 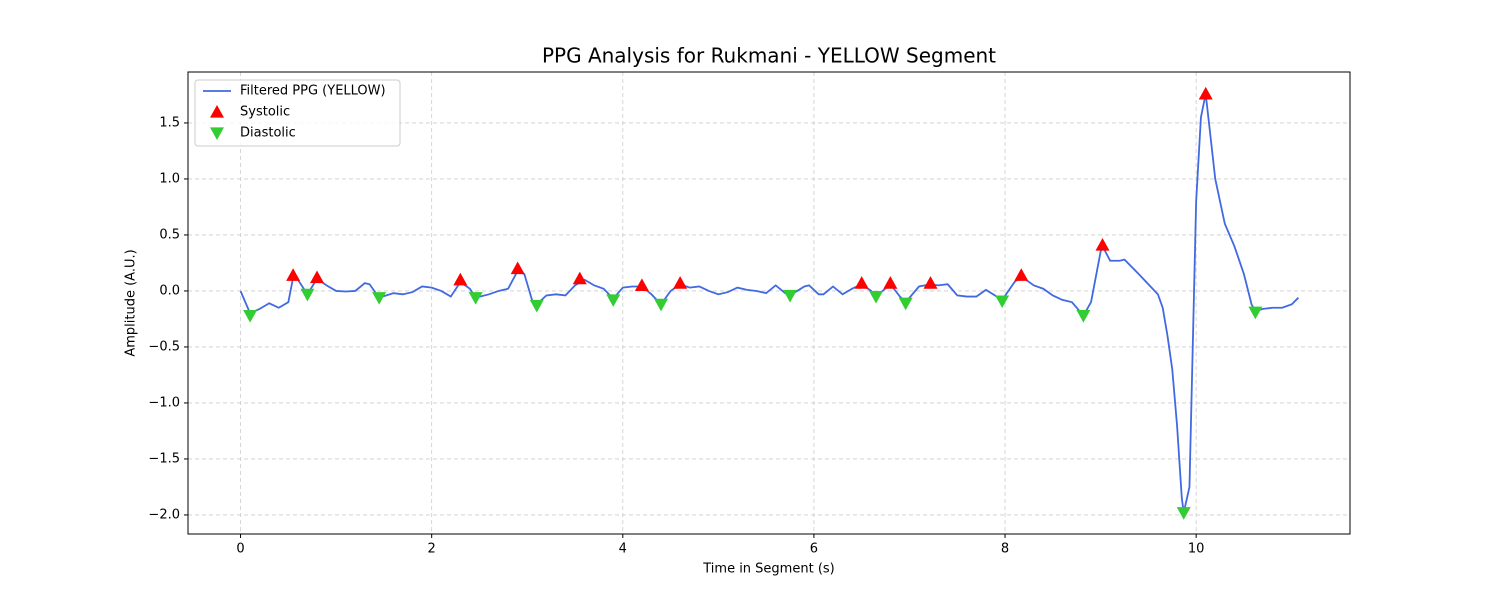 What do you see at coordinates (432, 549) in the screenshot?
I see `x-tick-label: 2` at bounding box center [432, 549].